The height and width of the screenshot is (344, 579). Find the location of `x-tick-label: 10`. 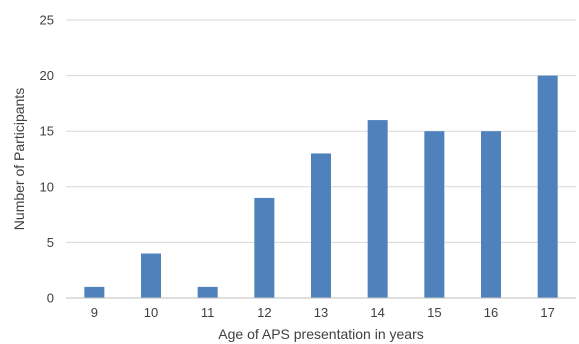

x-tick-label: 10 is located at coordinates (151, 312).